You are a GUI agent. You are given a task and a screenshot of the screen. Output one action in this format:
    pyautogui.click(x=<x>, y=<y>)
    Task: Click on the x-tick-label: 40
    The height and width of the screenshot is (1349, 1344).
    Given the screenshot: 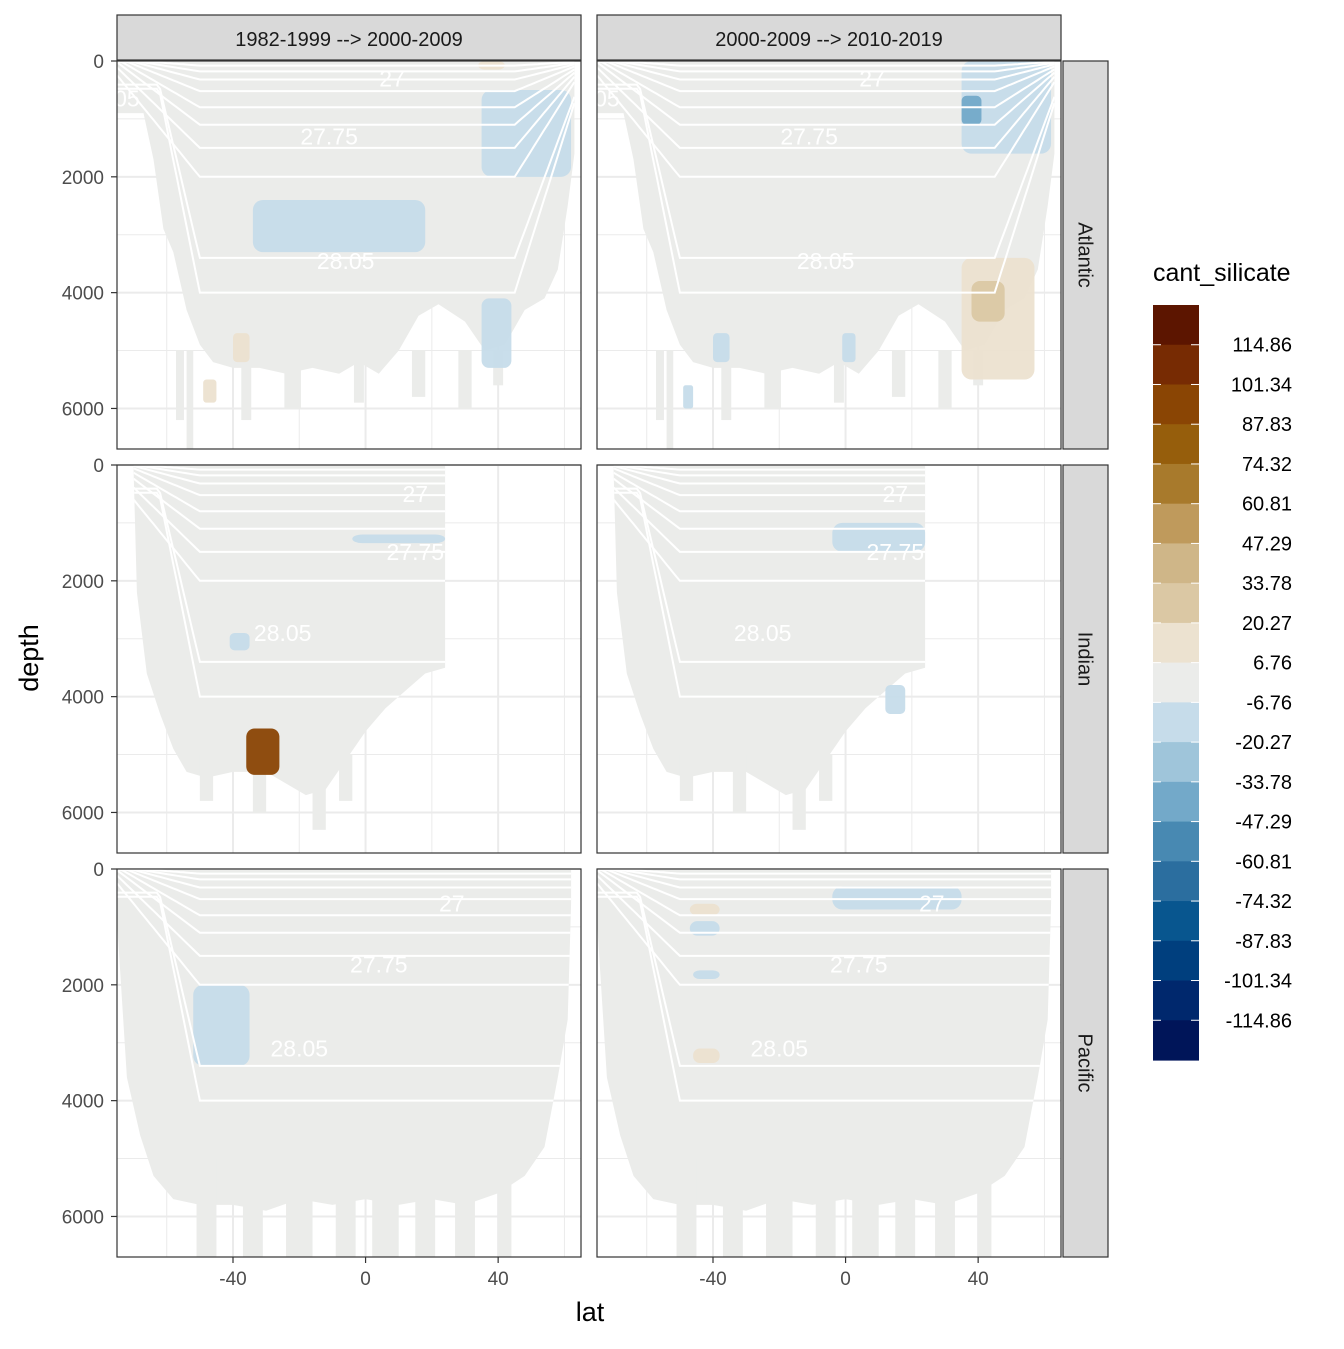 What is the action you would take?
    pyautogui.click(x=978, y=1279)
    